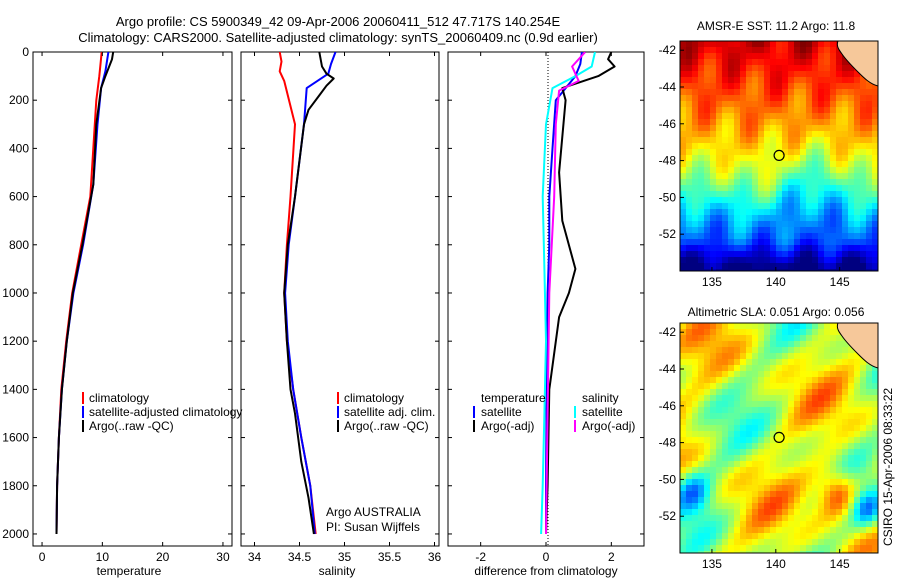 Image resolution: width=900 pixels, height=580 pixels. Describe the element at coordinates (345, 557) in the screenshot. I see `x-tick-label: 35` at that location.